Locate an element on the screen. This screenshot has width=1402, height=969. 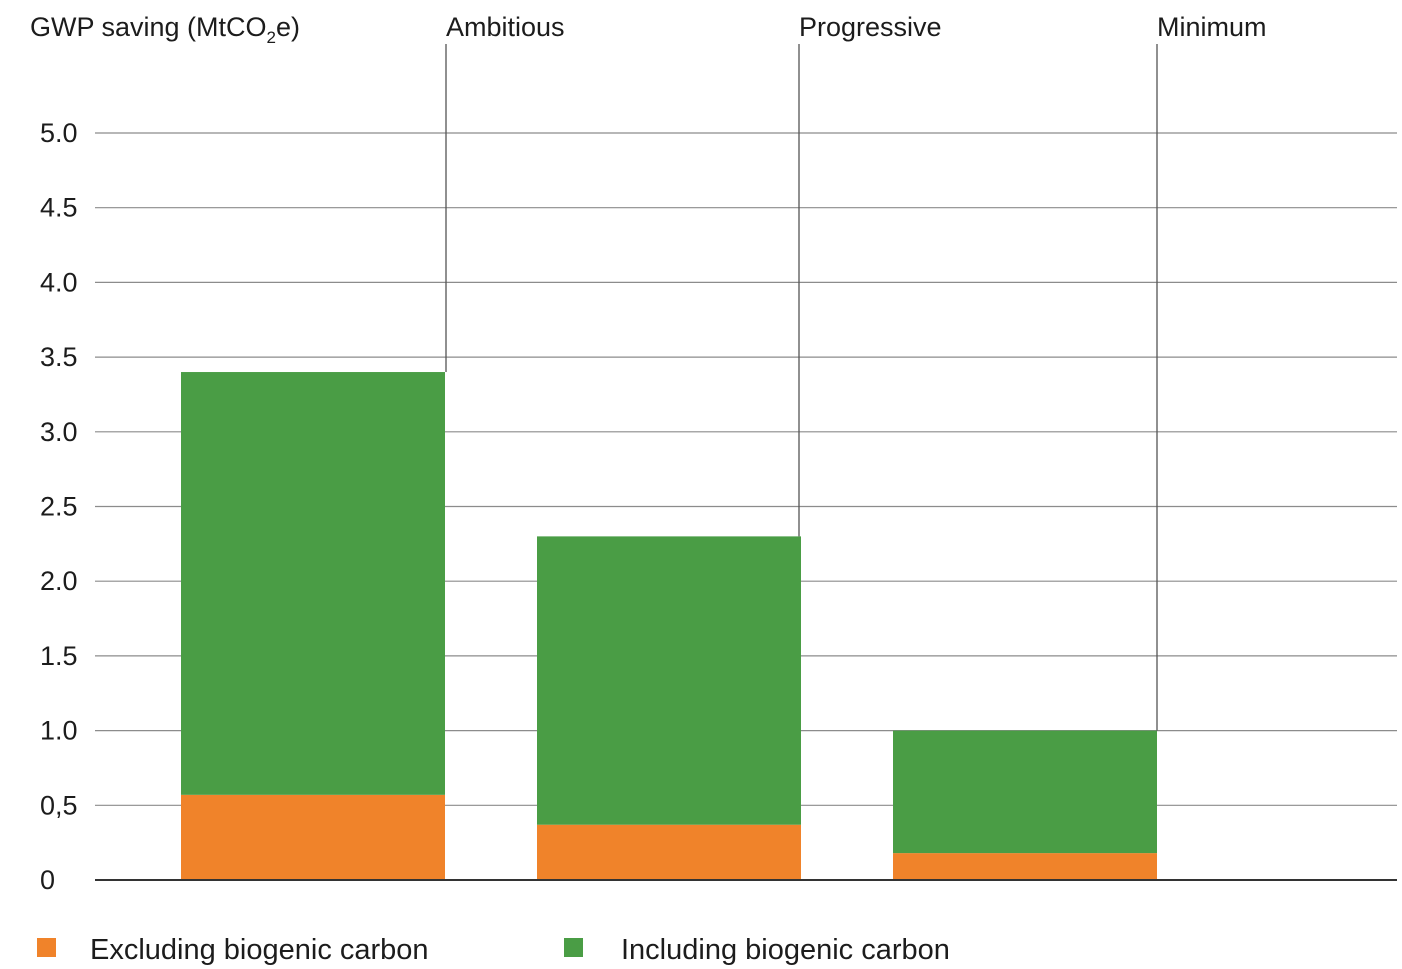
legend-swatch-excluding is located at coordinates (46, 947).